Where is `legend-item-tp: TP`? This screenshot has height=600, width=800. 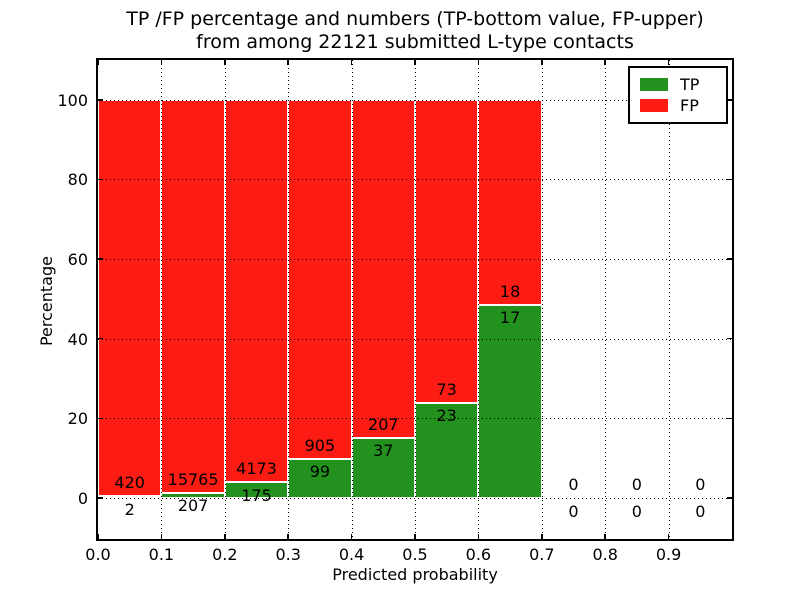
legend-item-tp: TP is located at coordinates (683, 84).